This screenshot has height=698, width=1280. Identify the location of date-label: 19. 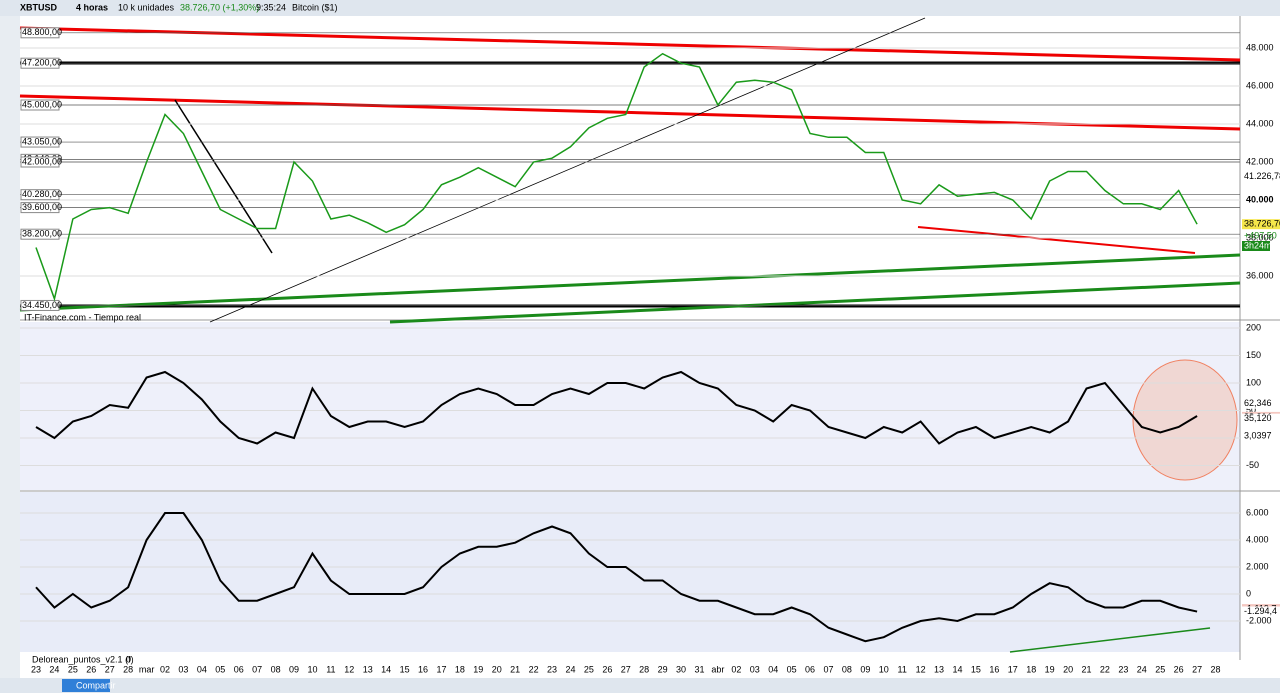
(1050, 669).